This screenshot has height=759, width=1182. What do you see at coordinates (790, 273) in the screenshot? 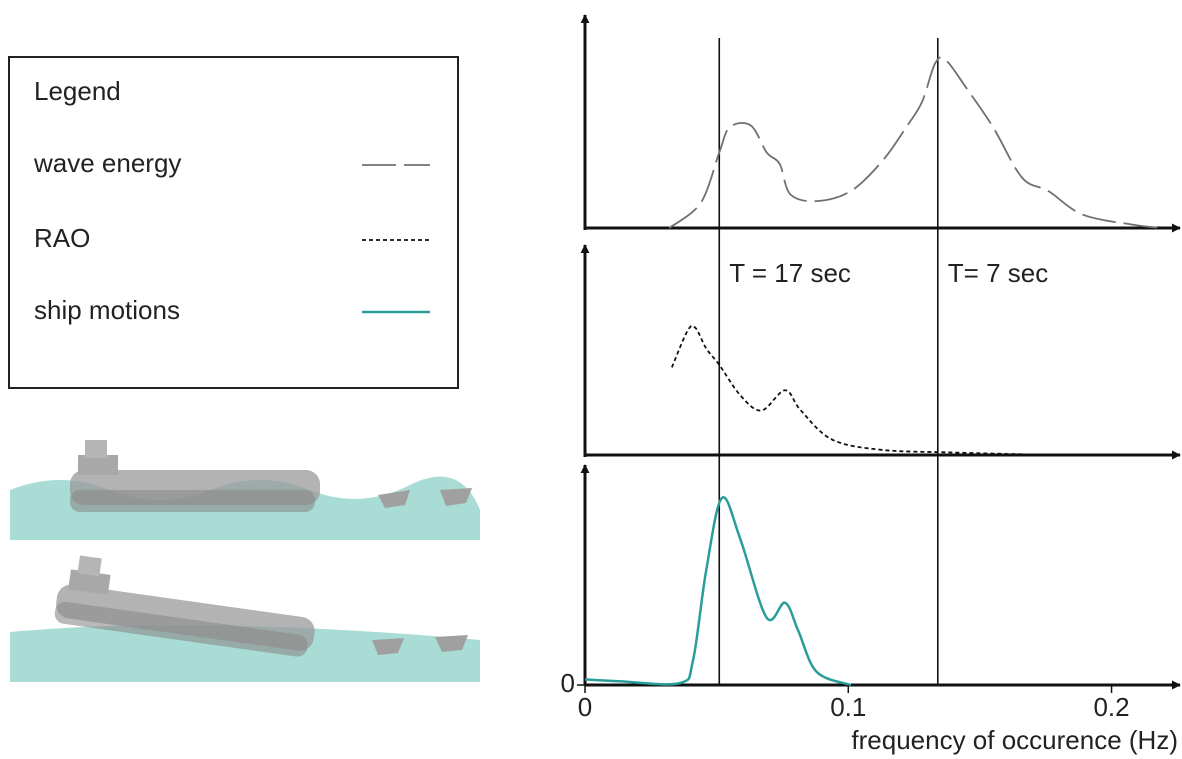
I see `annotation-label: T = 17 sec` at bounding box center [790, 273].